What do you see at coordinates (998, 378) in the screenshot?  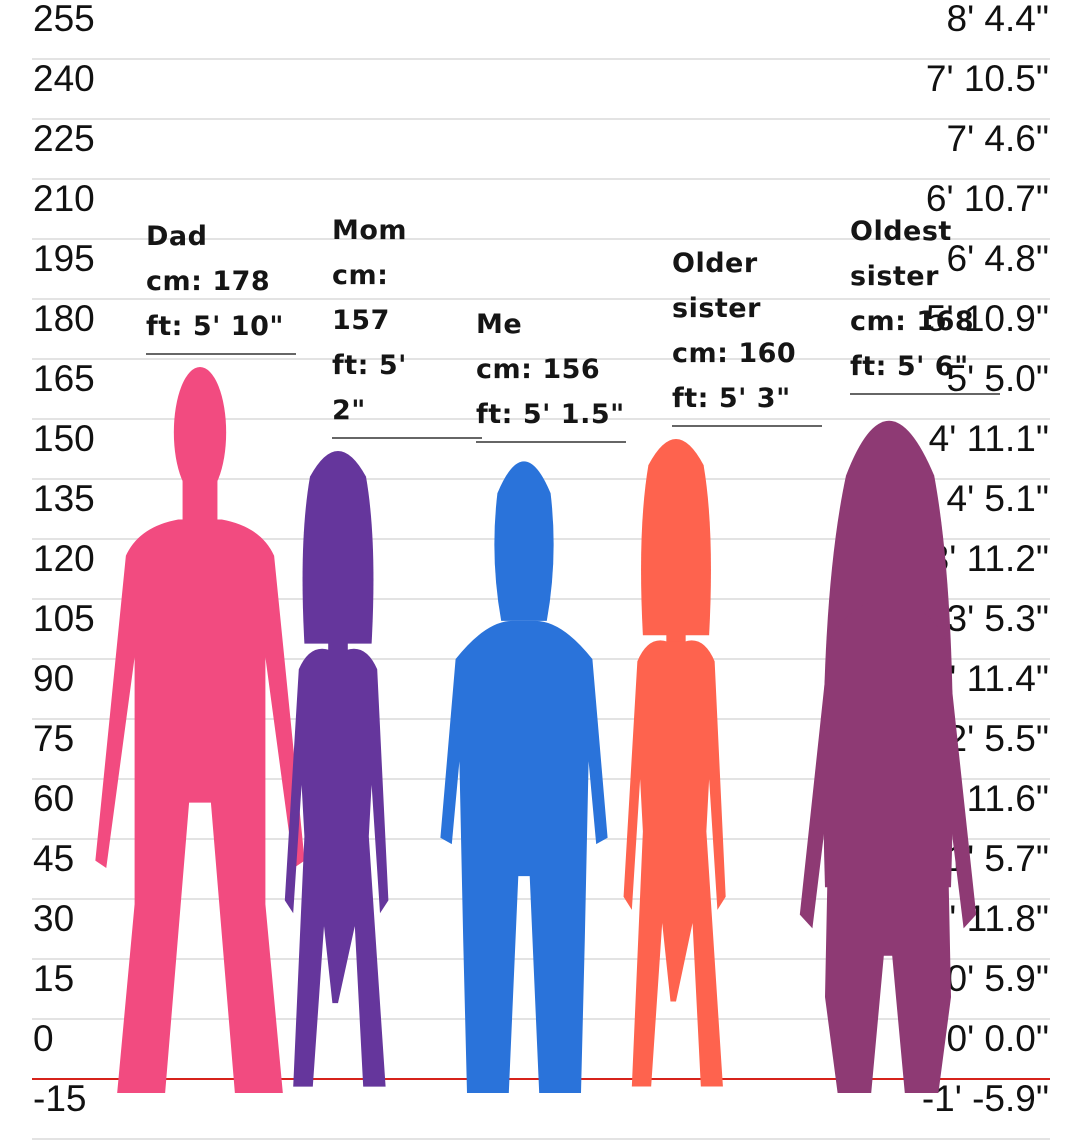 I see `y-tick-label-ft: 5' 5.0"` at bounding box center [998, 378].